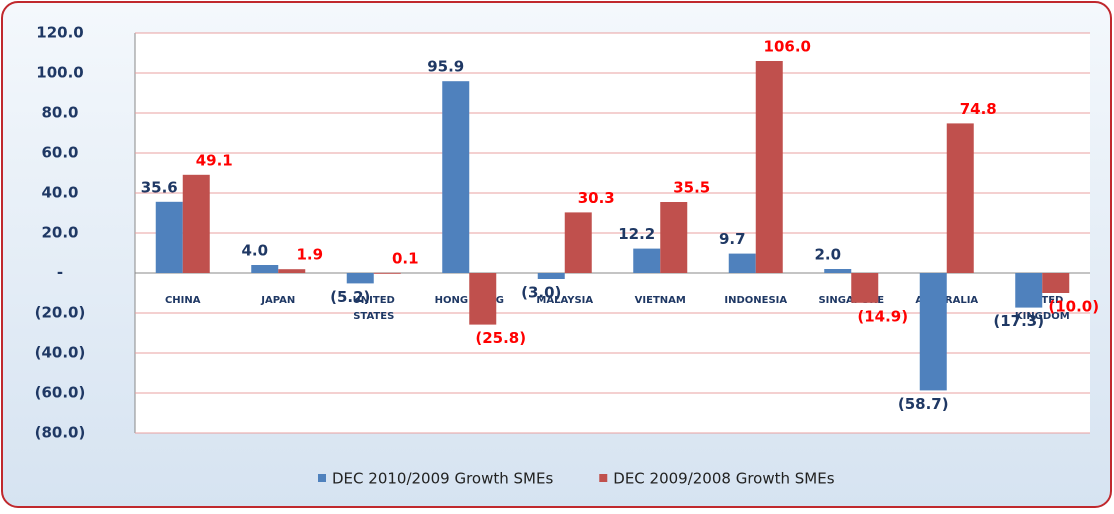 This screenshot has height=514, width=1114. I want to click on x-tick-label-line: VIETNAM, so click(660, 300).